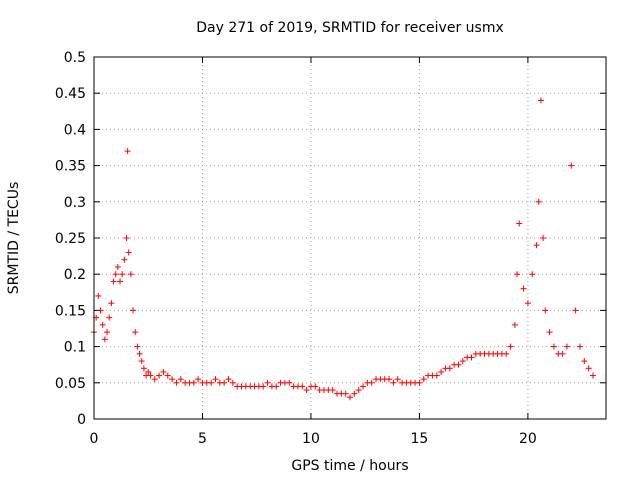 This screenshot has width=640, height=480. What do you see at coordinates (349, 466) in the screenshot?
I see `x-axis-label: GPS time / hours` at bounding box center [349, 466].